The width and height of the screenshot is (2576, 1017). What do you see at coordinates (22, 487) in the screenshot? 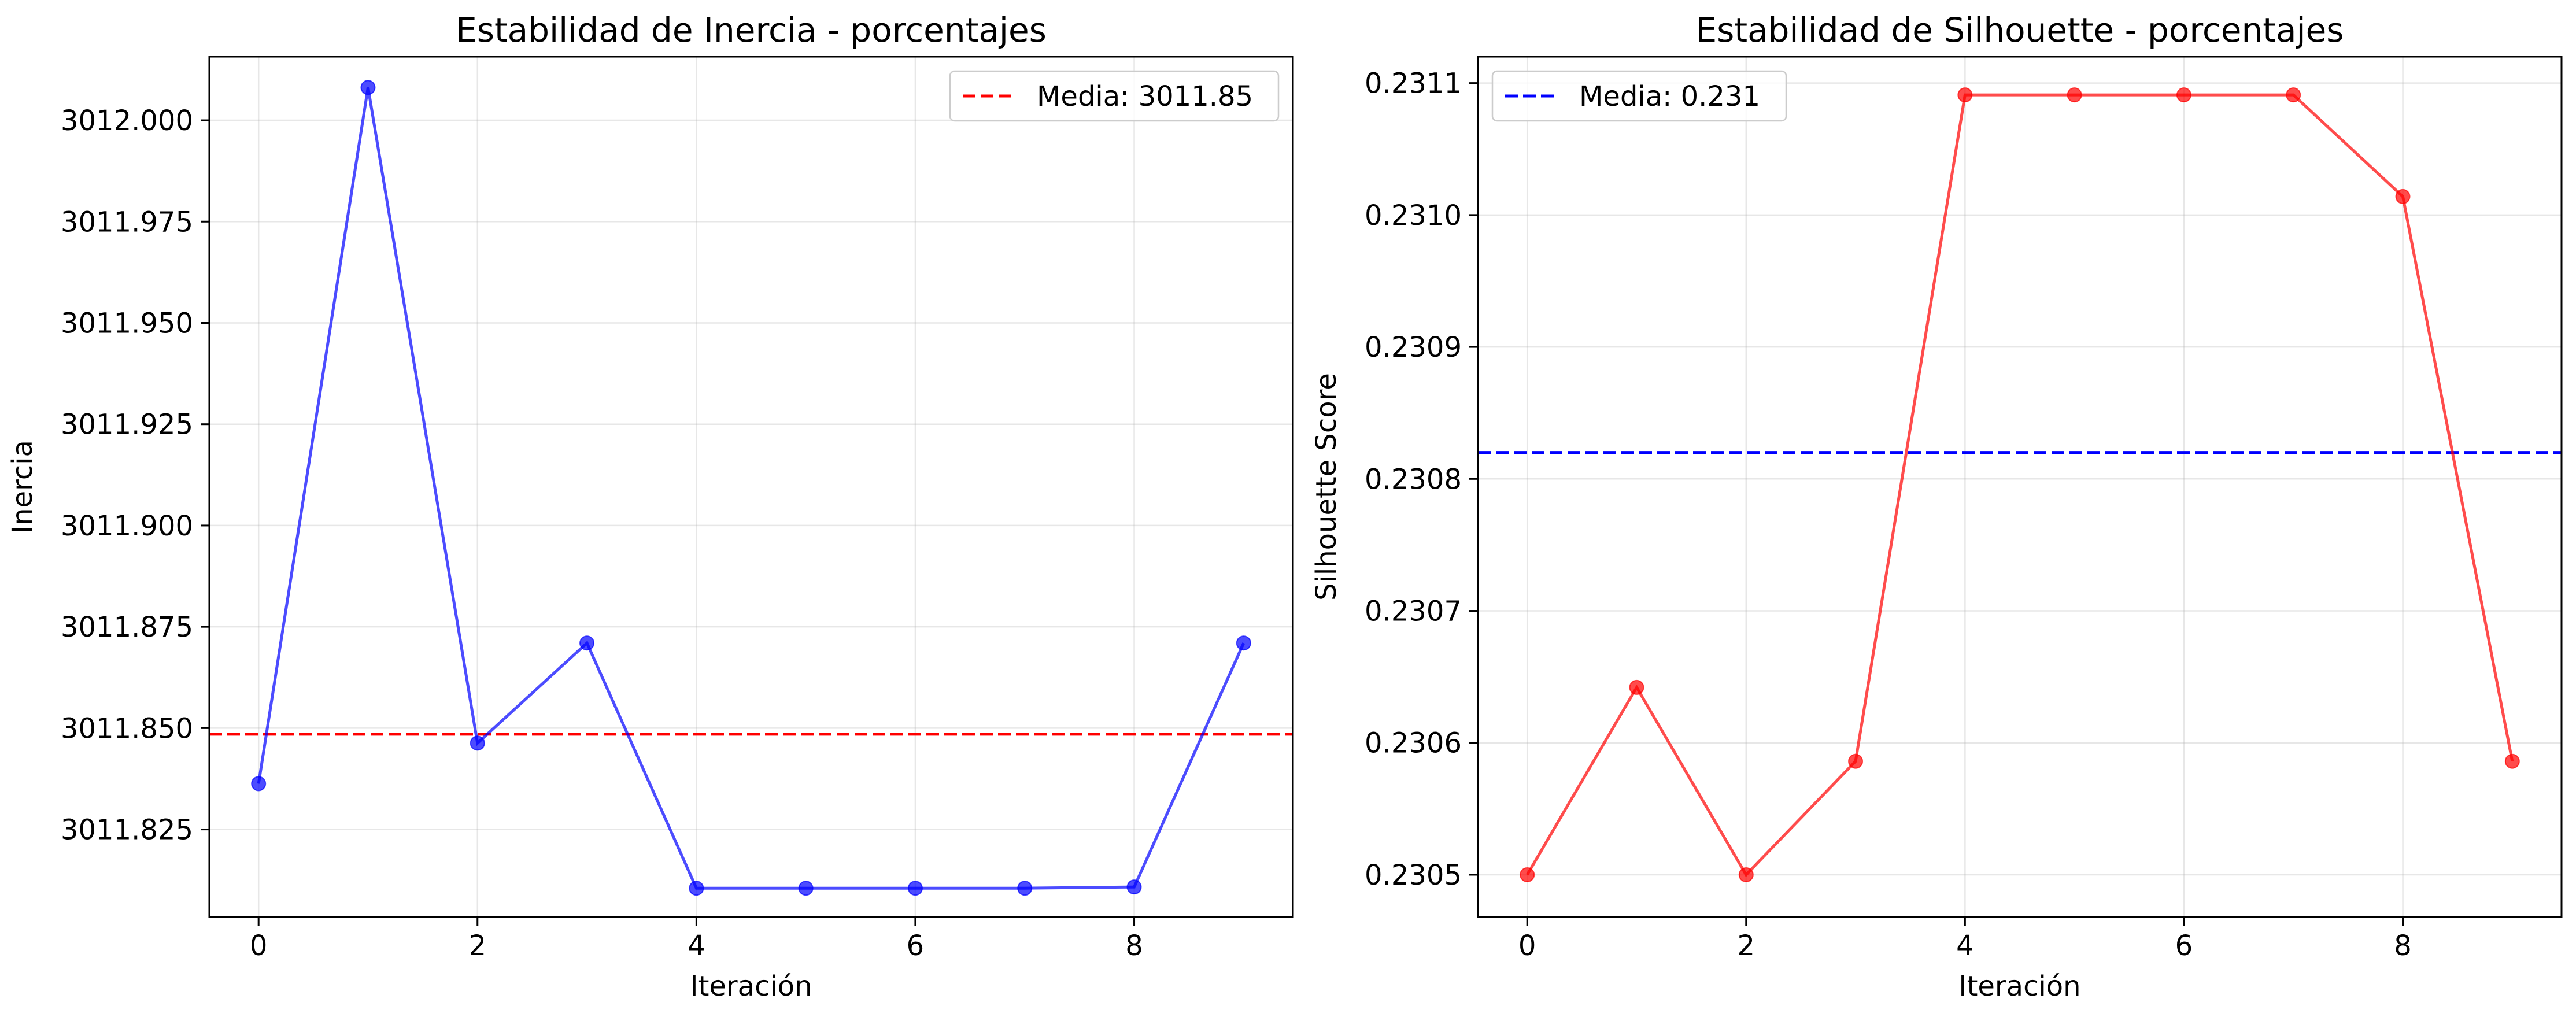
I see `y-axis-label: Inercia` at bounding box center [22, 487].